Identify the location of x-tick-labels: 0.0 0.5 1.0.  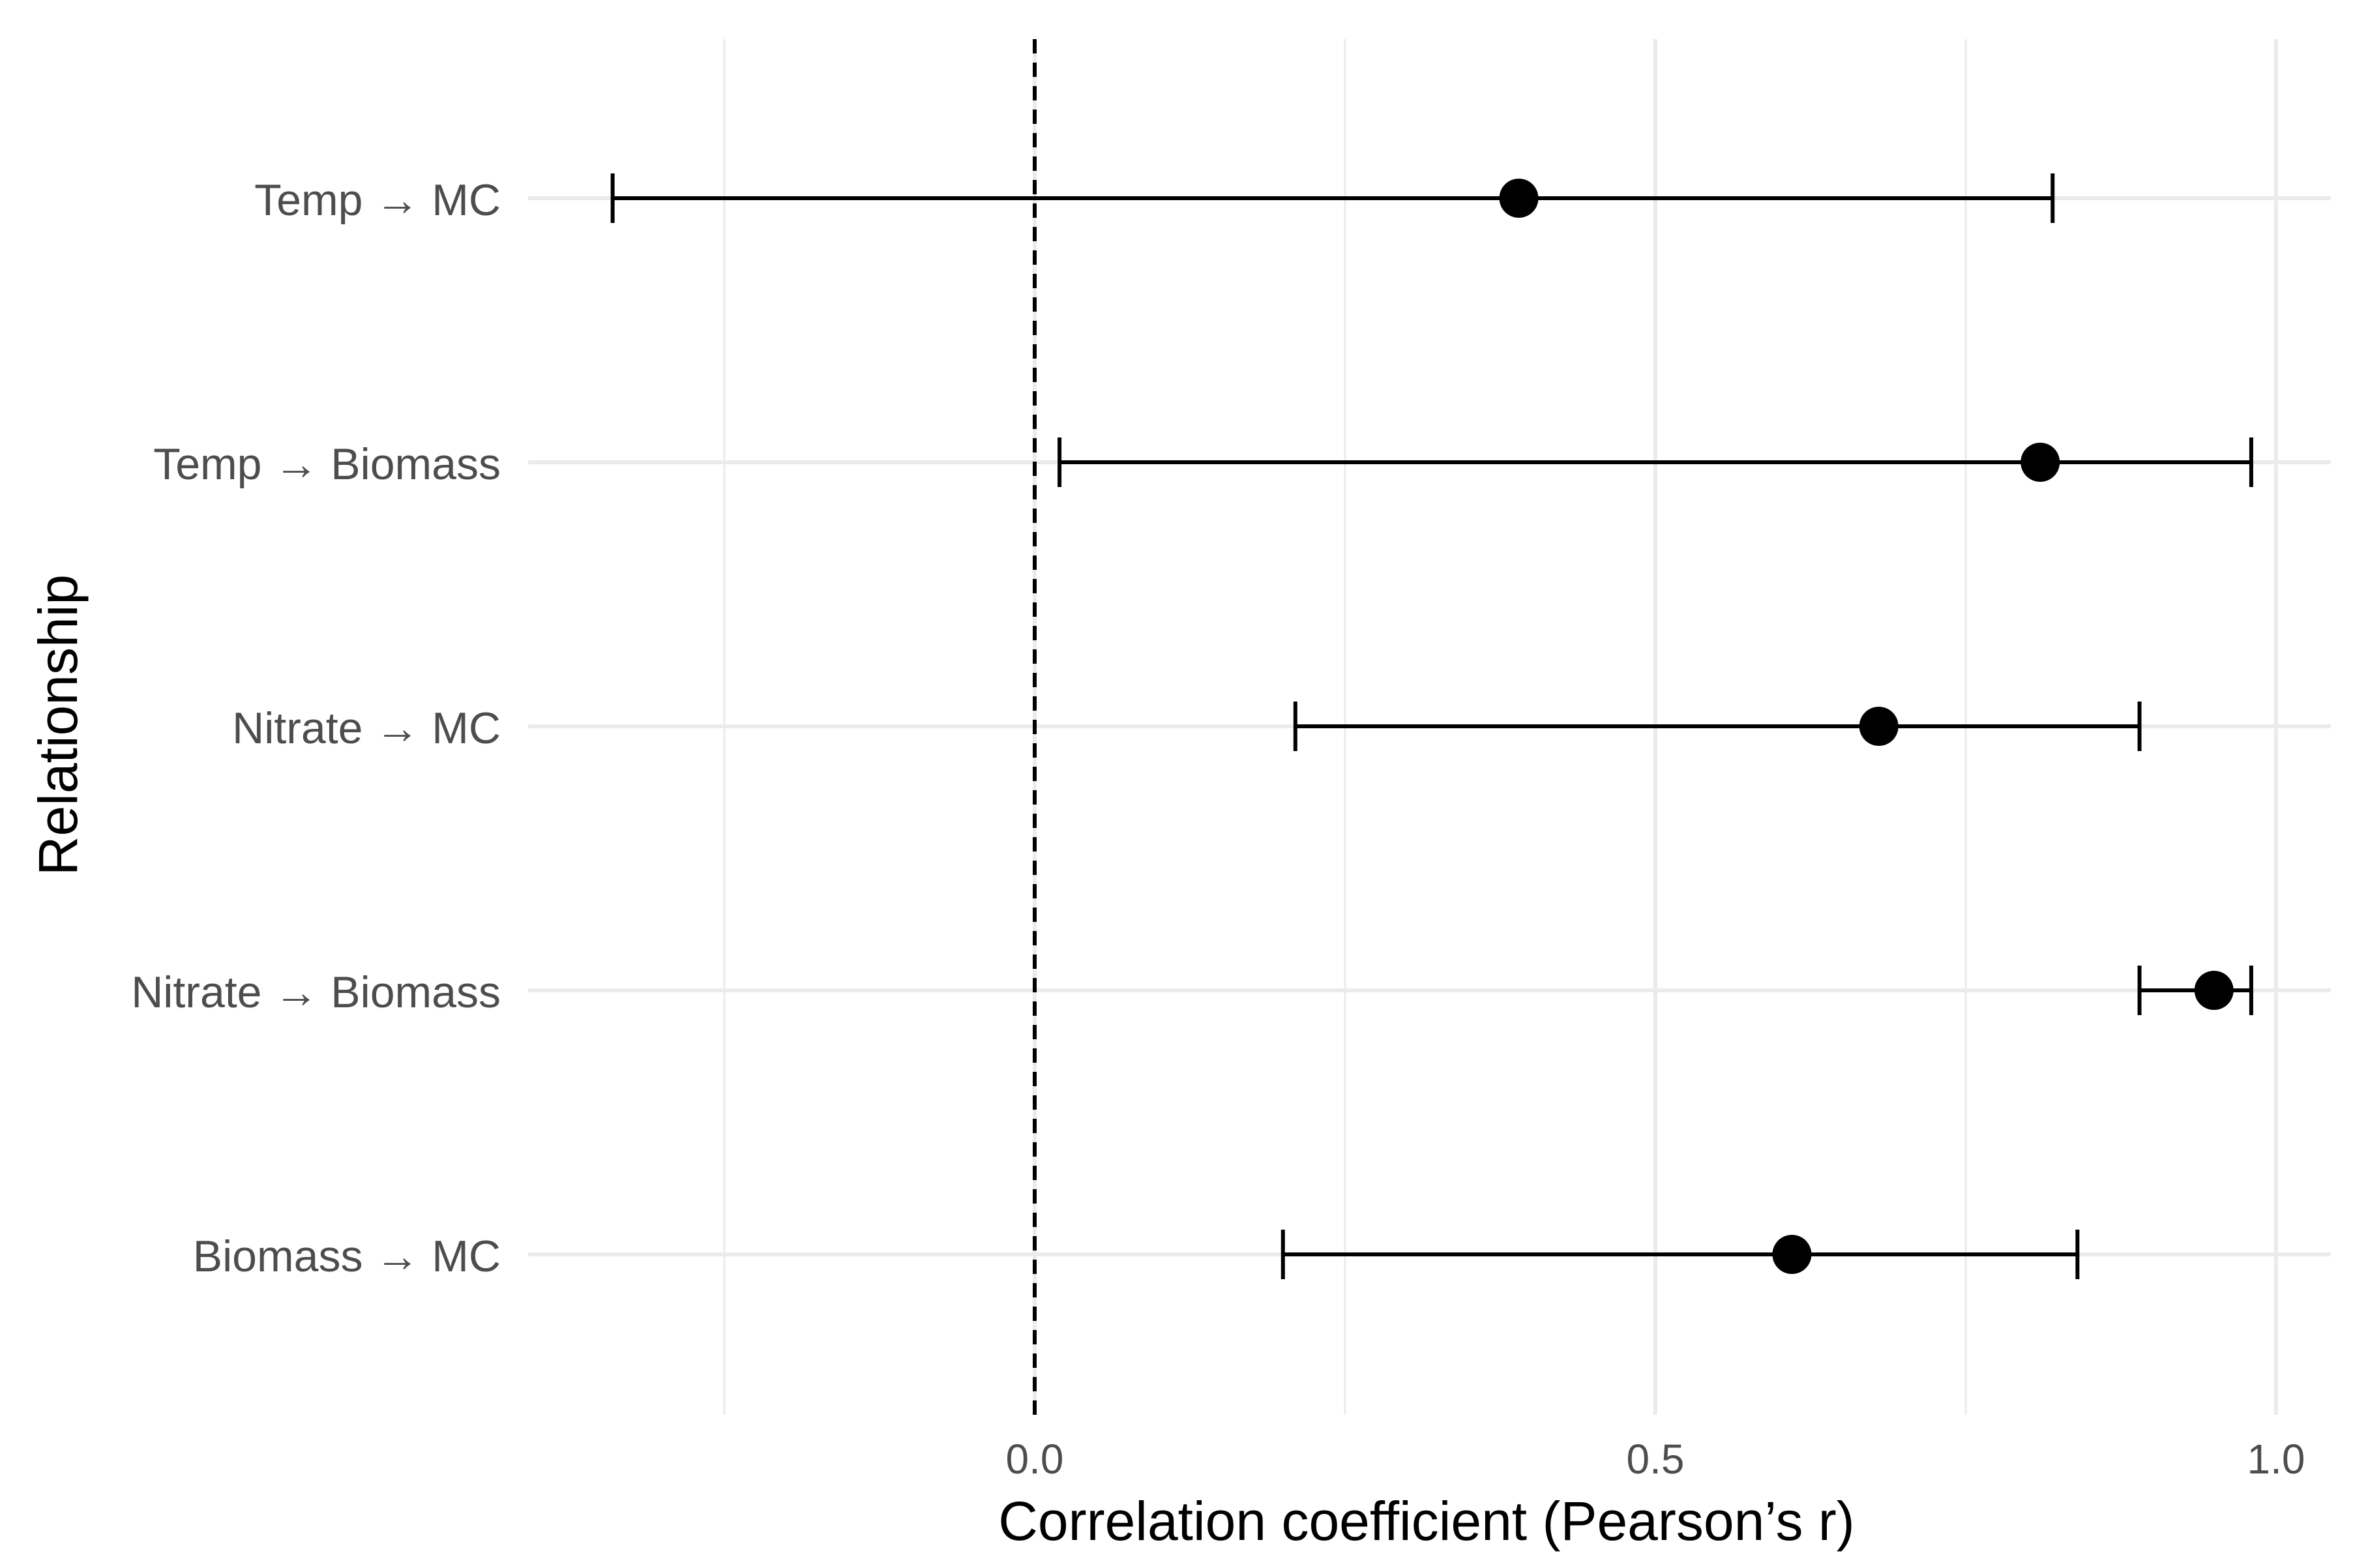
(1655, 1459).